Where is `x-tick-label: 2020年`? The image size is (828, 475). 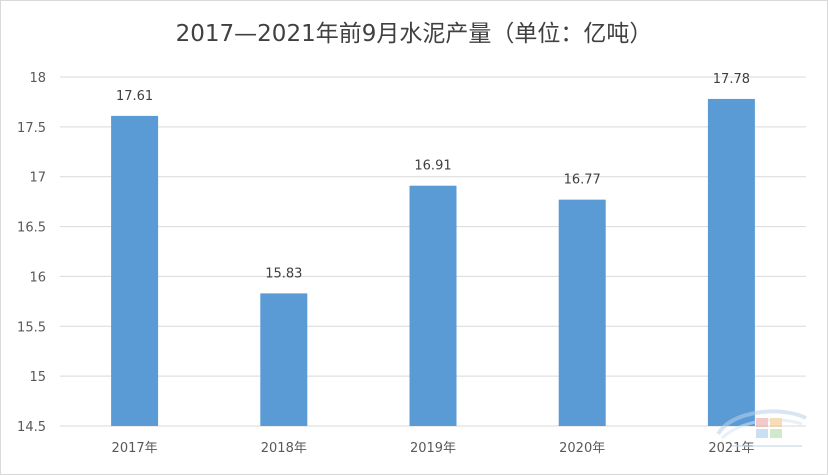 x-tick-label: 2020年 is located at coordinates (582, 448).